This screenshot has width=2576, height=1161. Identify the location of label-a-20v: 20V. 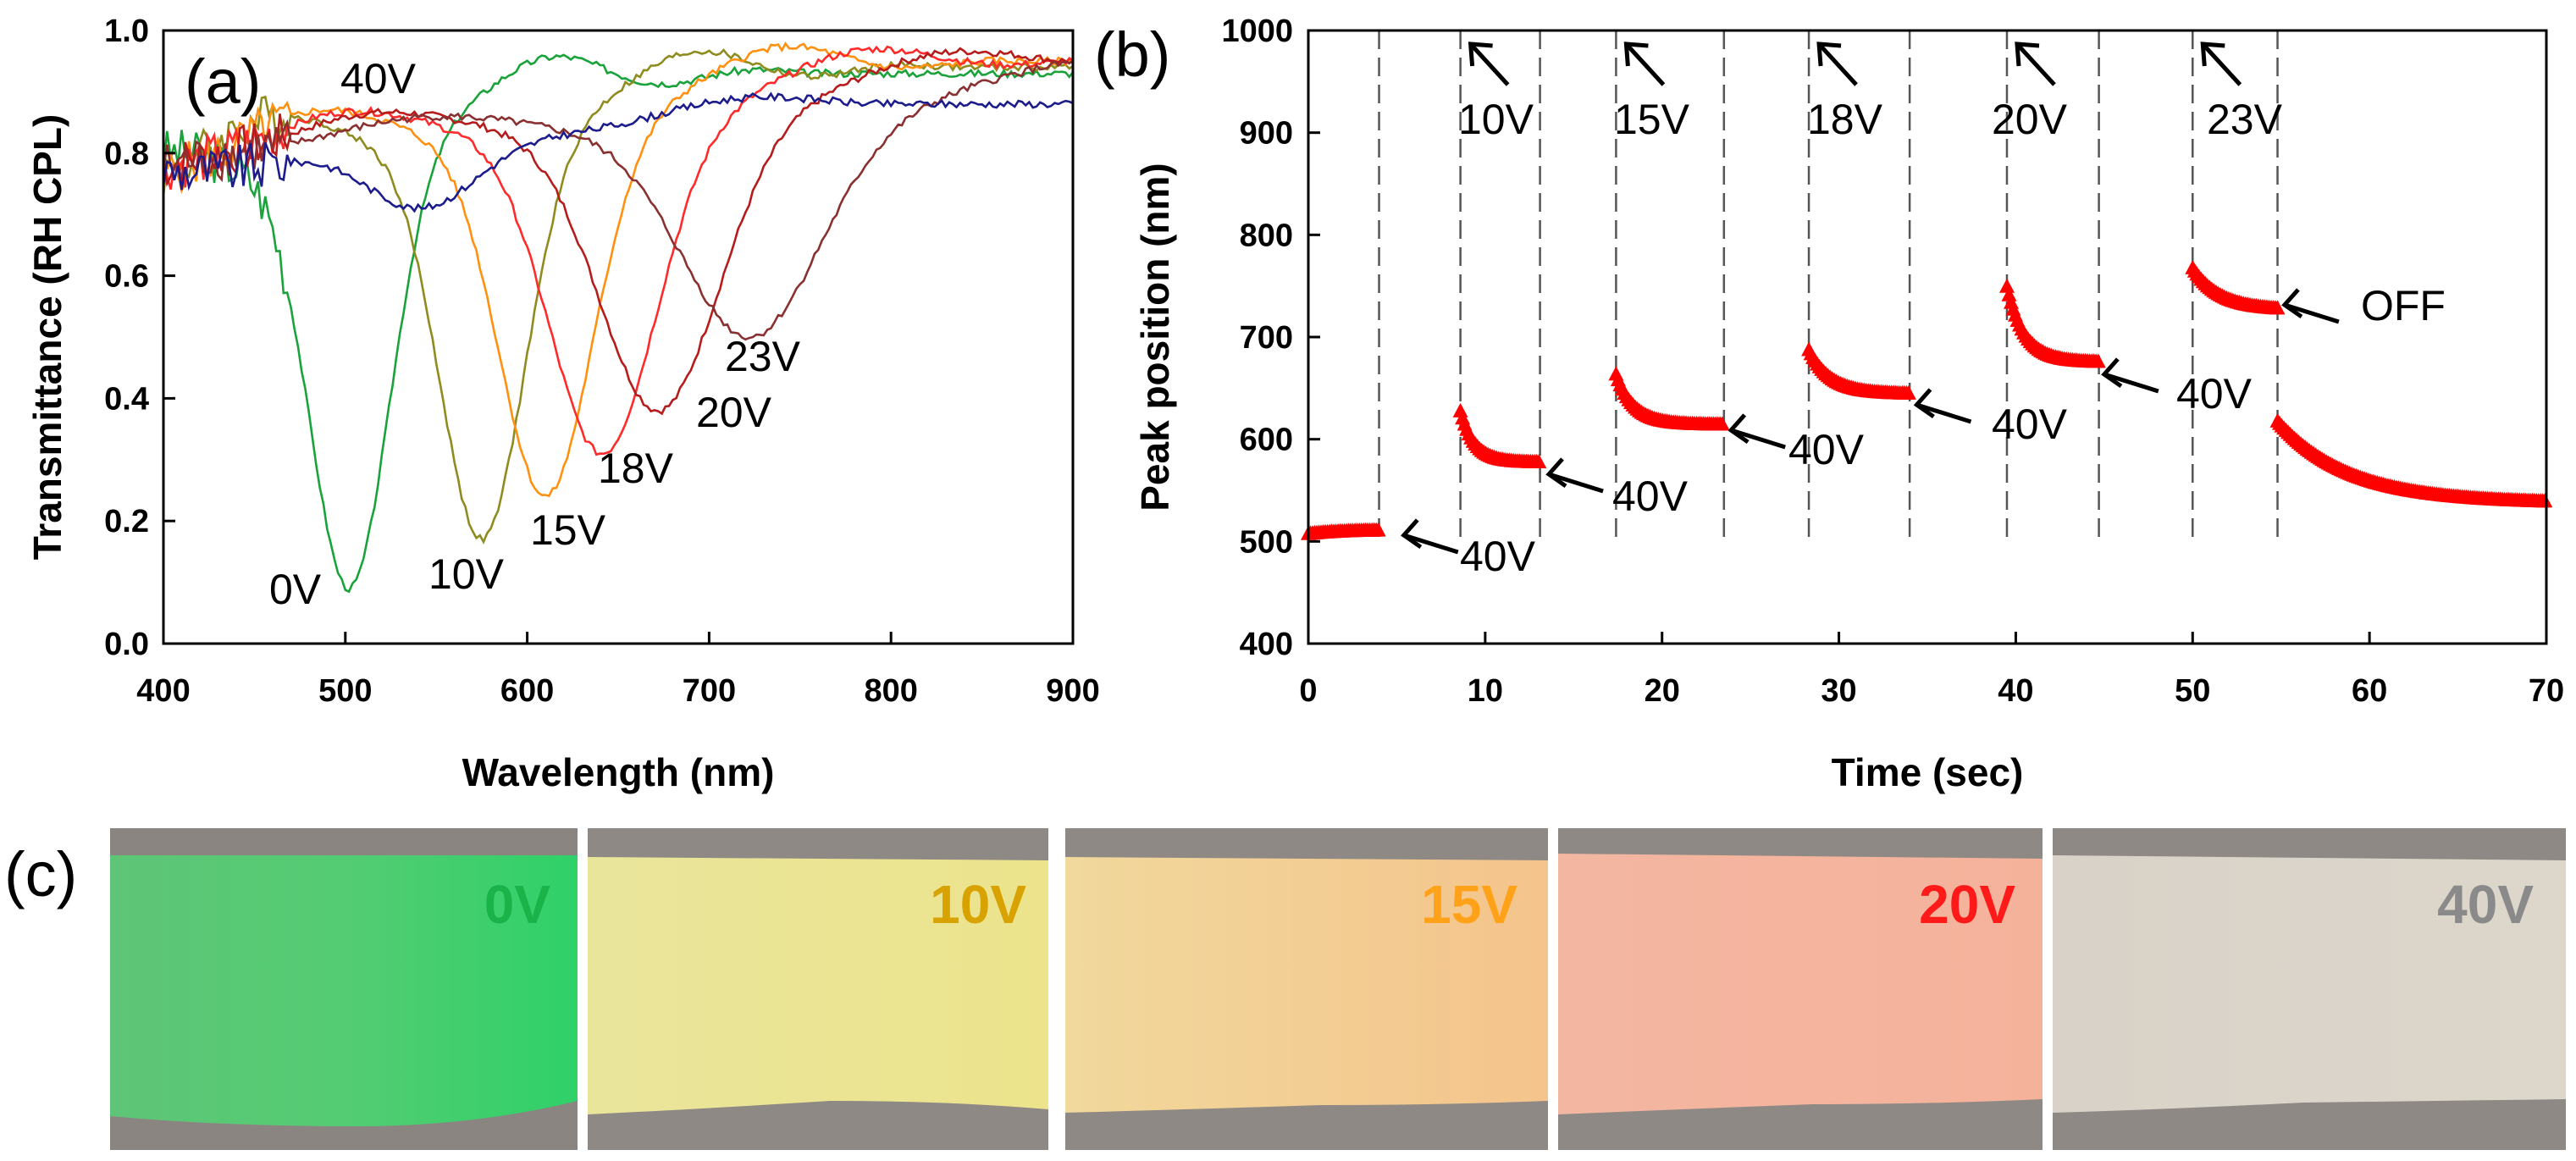
(734, 412).